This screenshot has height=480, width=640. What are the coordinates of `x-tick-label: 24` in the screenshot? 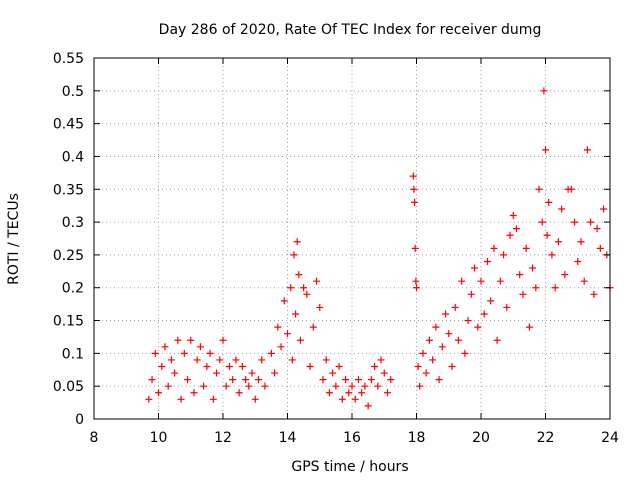 It's located at (610, 438).